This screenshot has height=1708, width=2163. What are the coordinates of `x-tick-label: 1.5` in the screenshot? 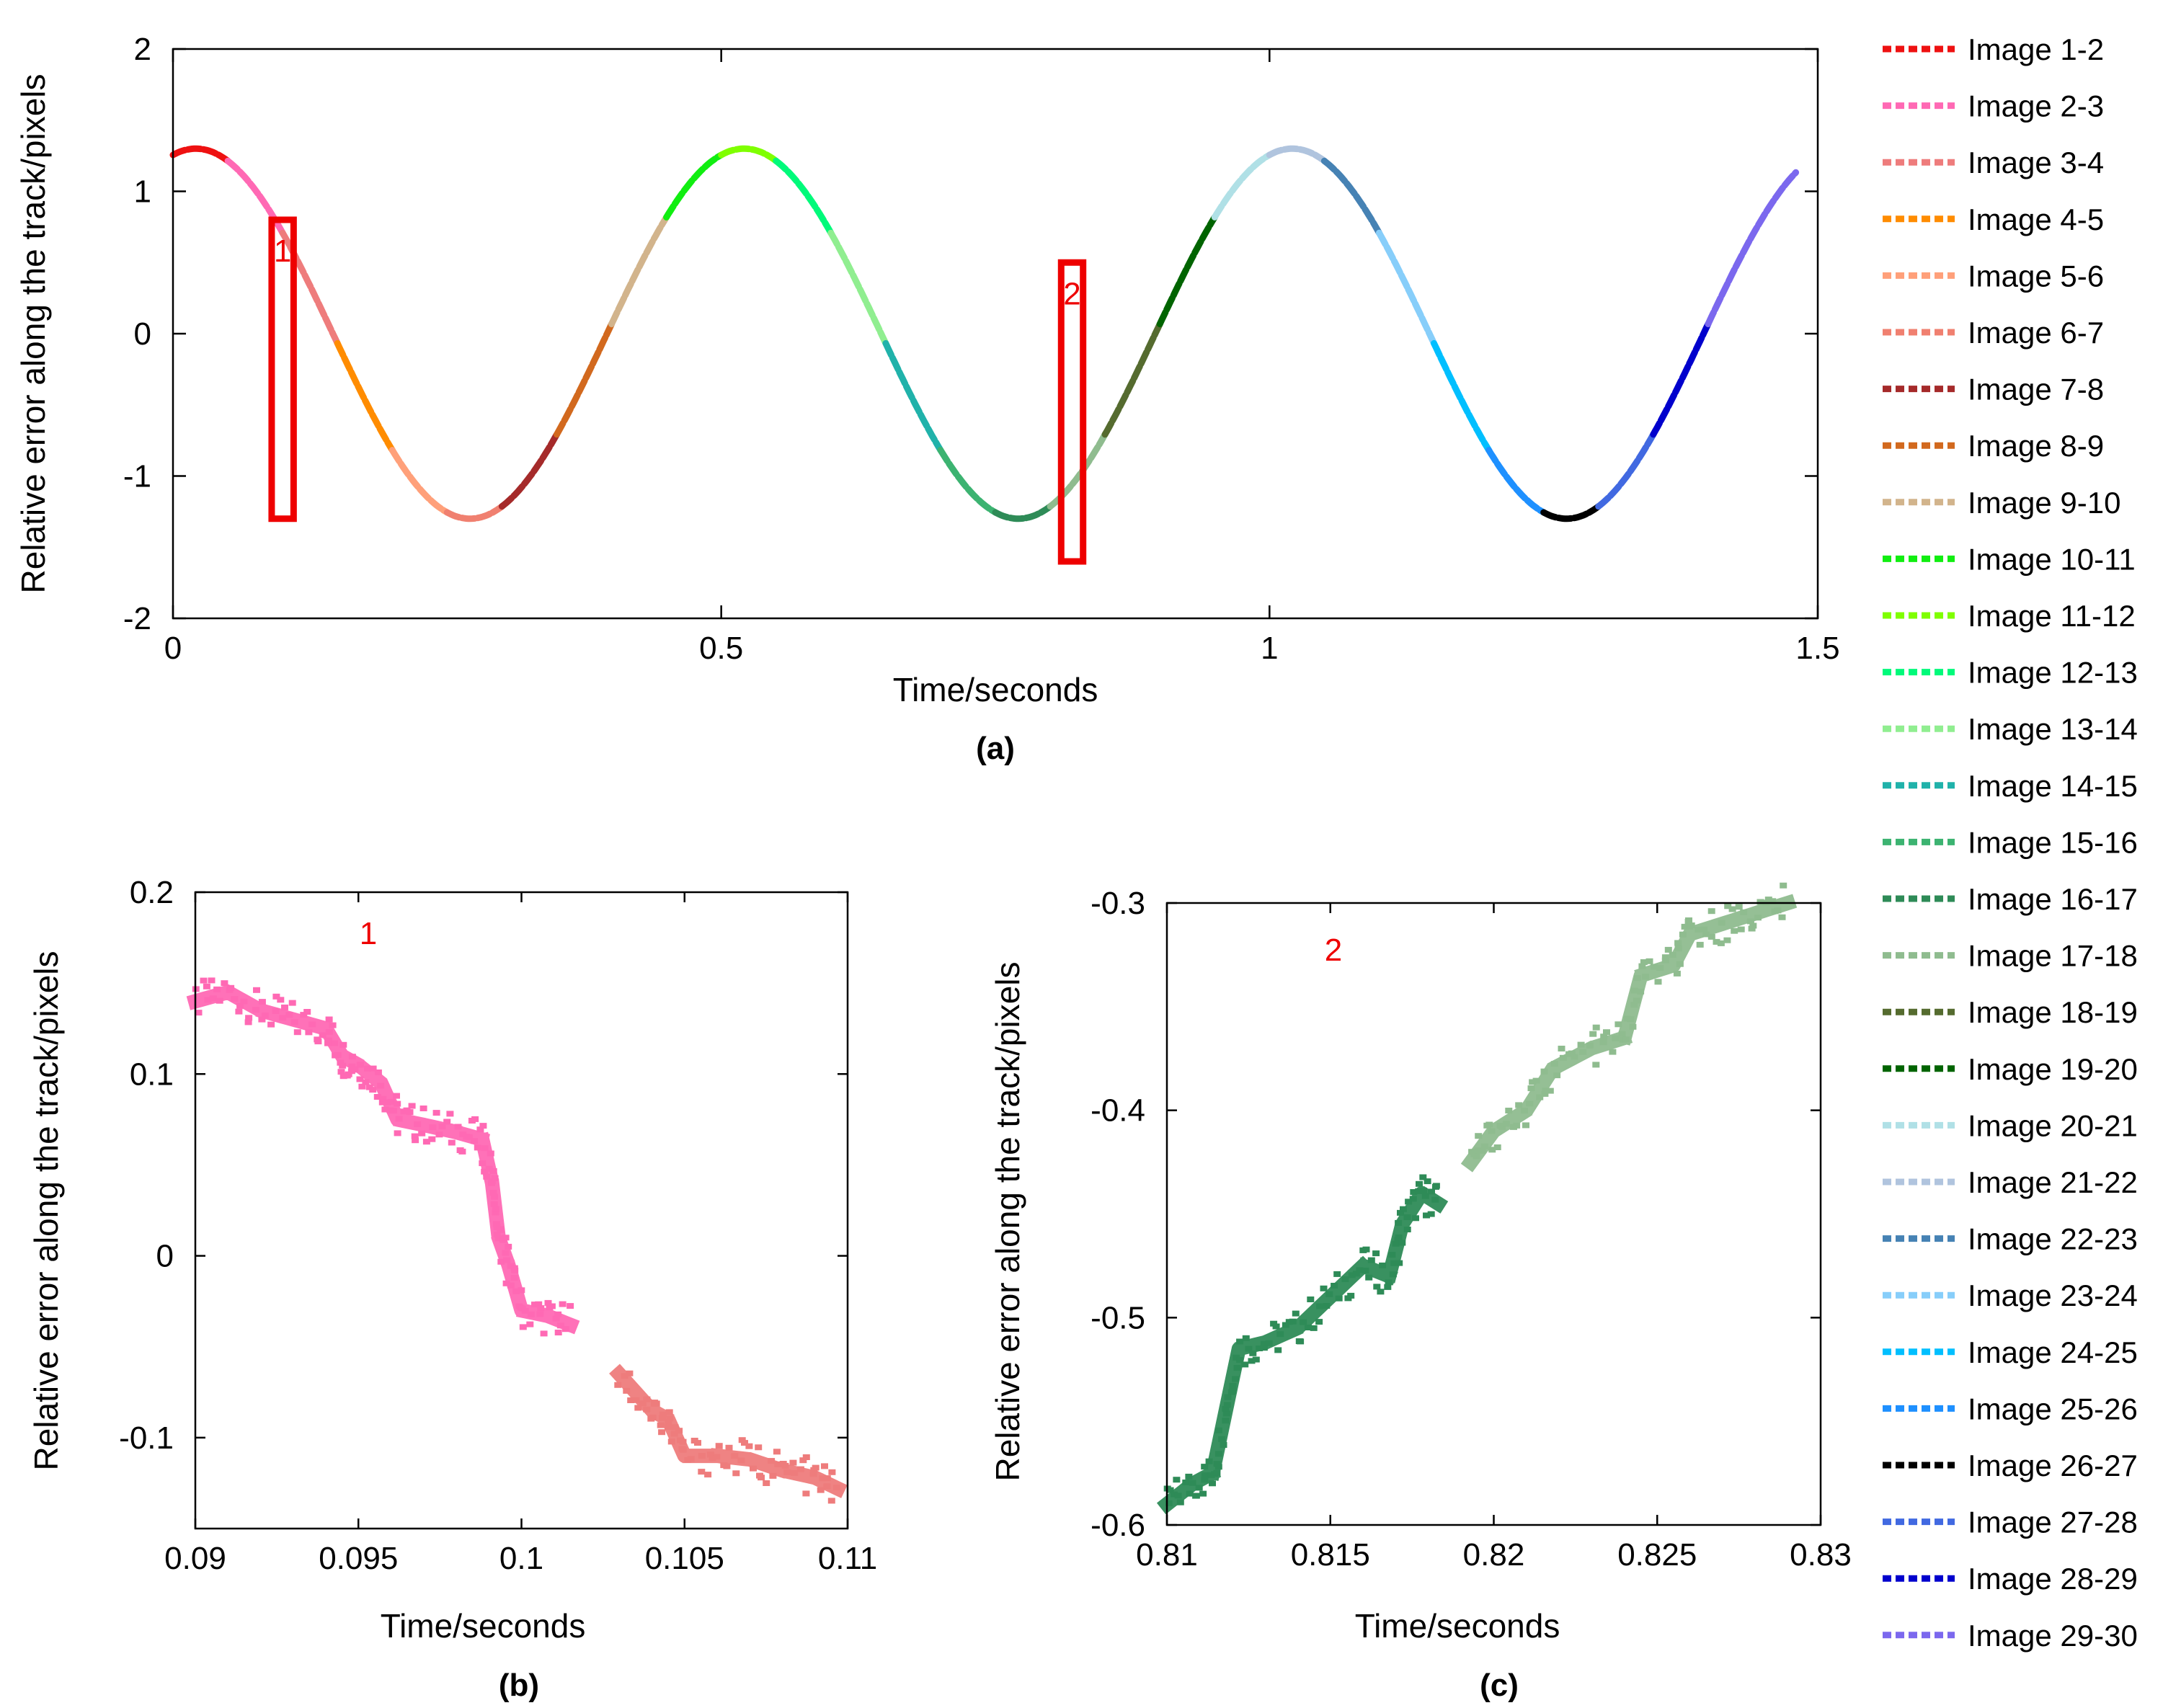 It's located at (1817, 648).